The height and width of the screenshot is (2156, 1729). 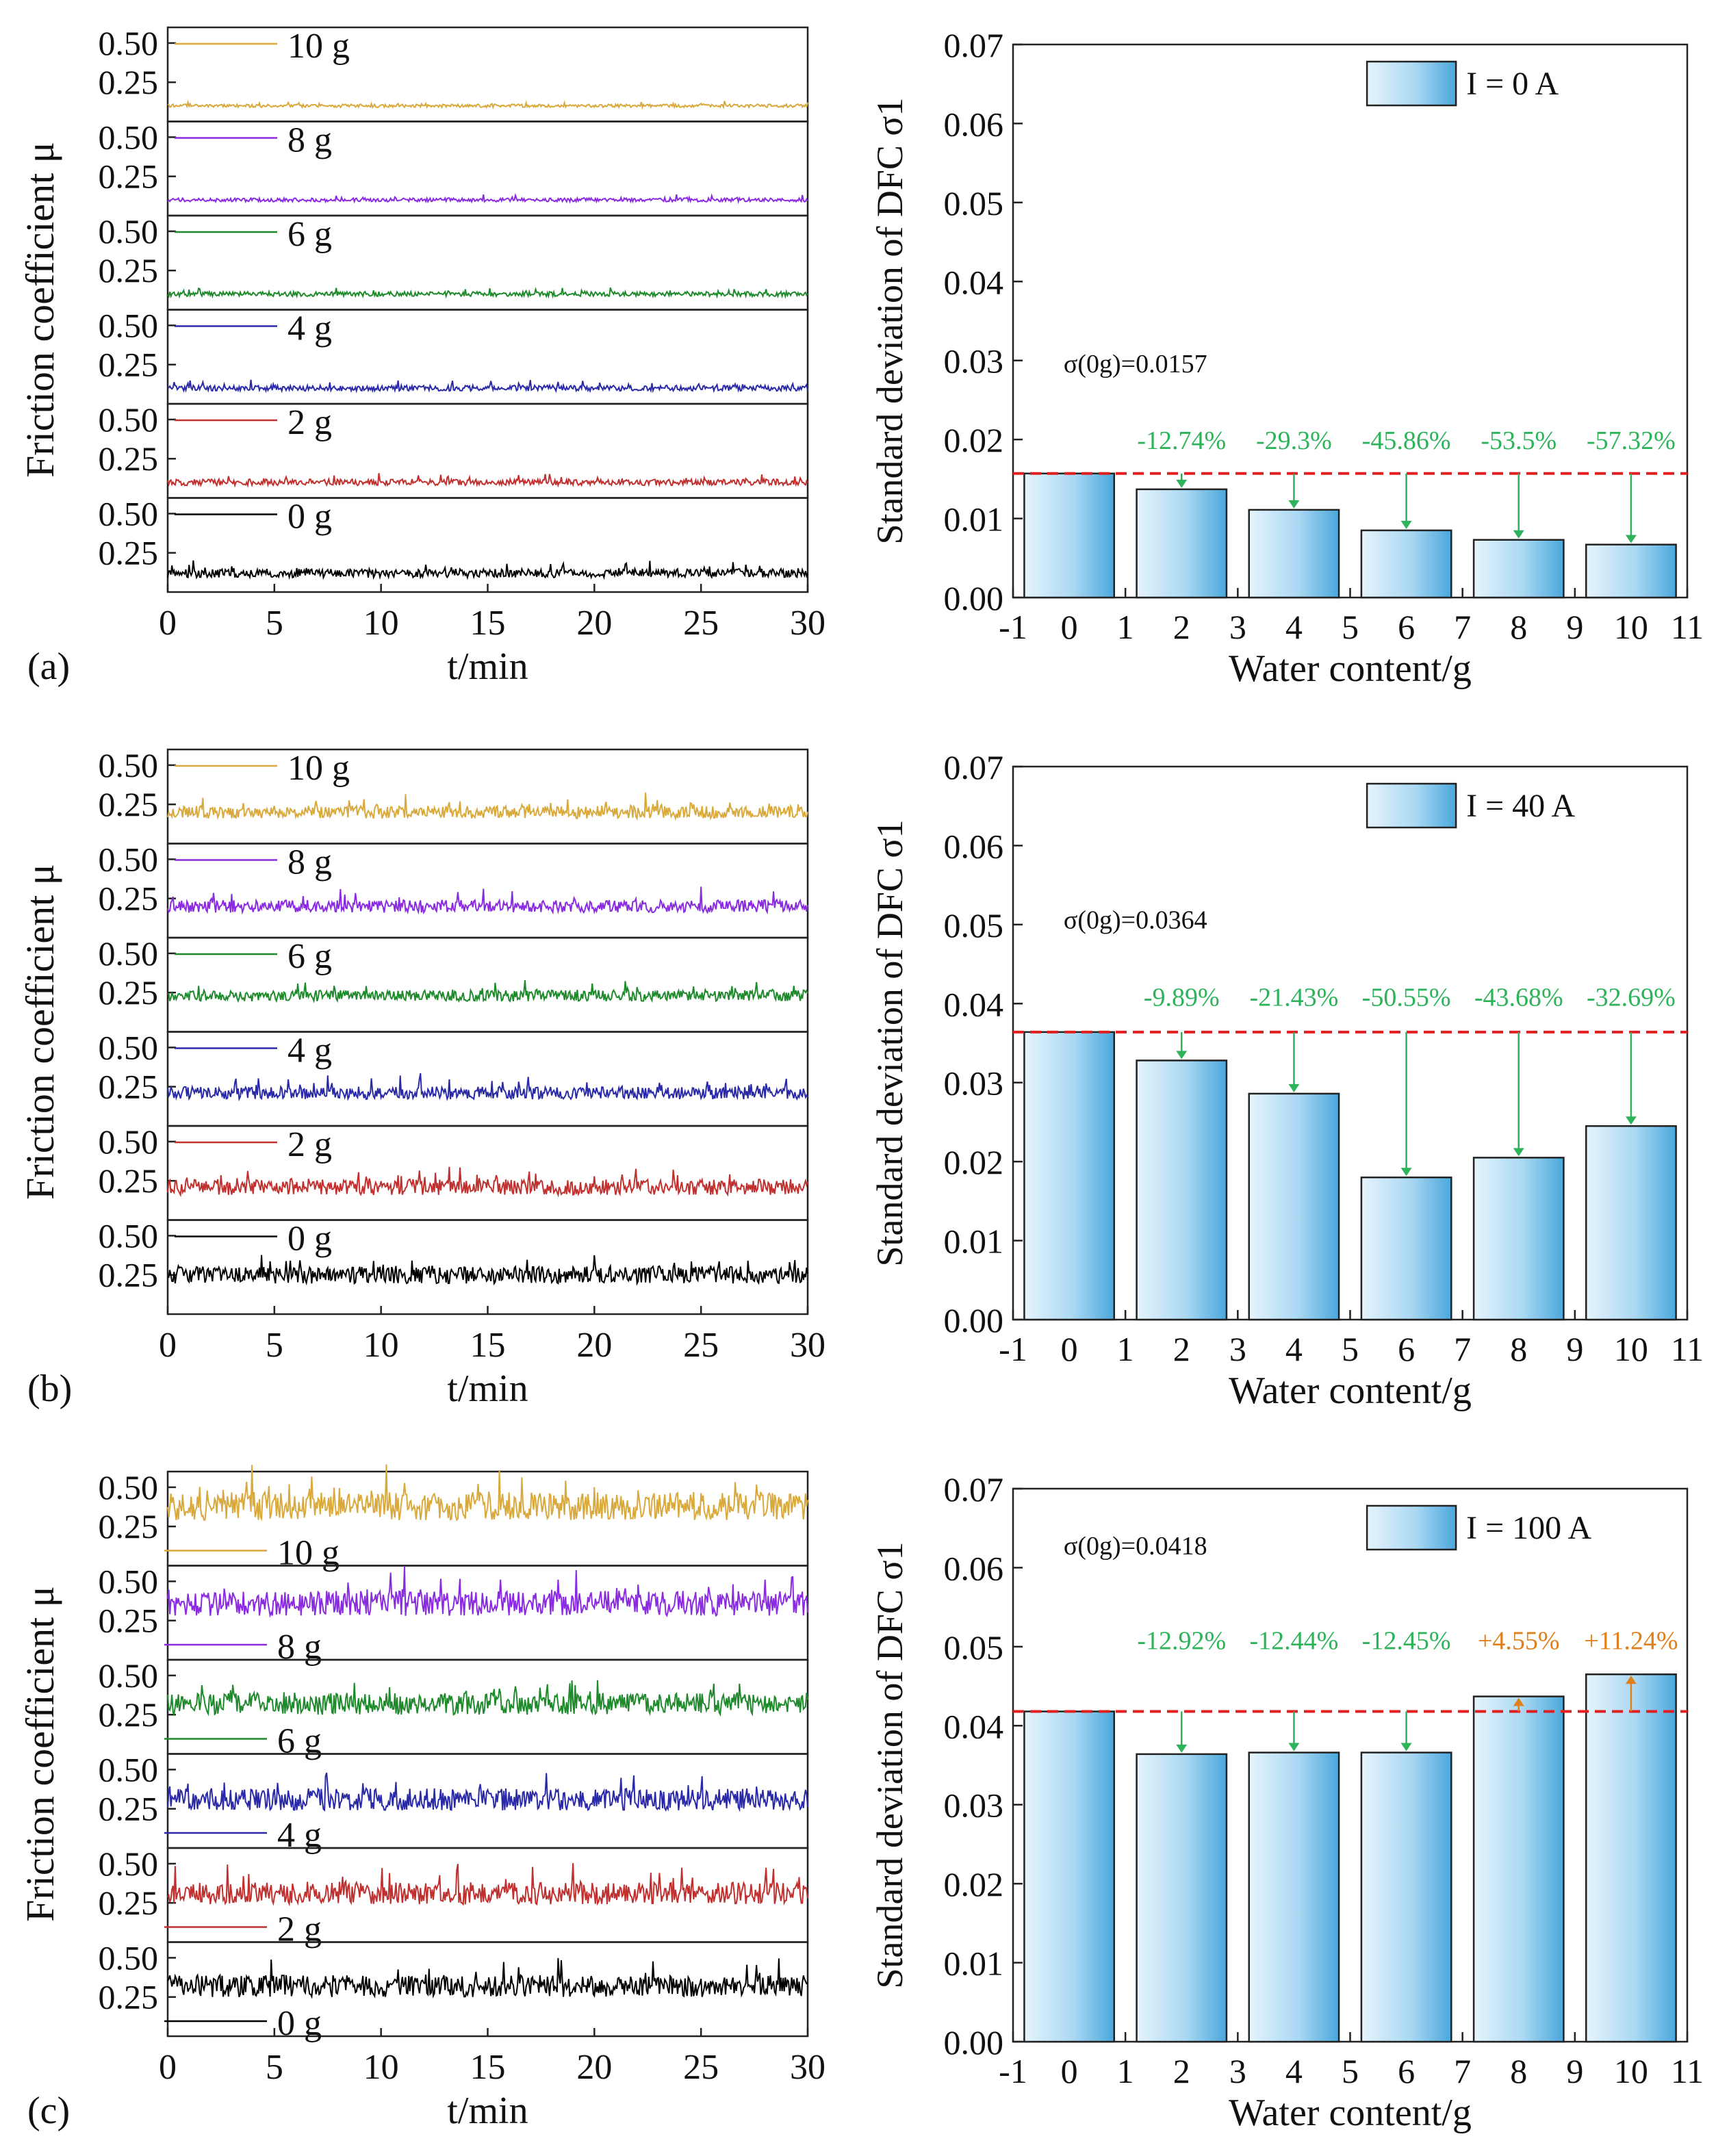 I want to click on sigma-bar-0g, so click(x=1069, y=1876).